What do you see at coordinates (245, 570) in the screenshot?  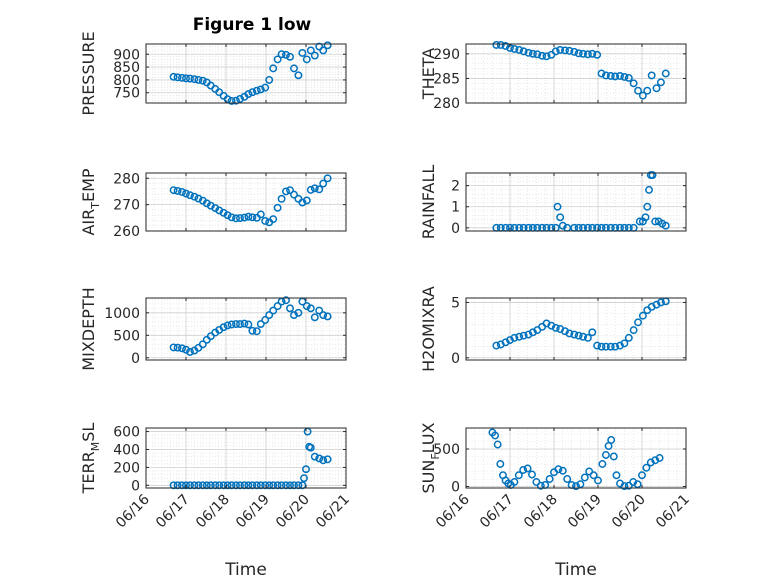 I see `terr-msl-xlabel: Time` at bounding box center [245, 570].